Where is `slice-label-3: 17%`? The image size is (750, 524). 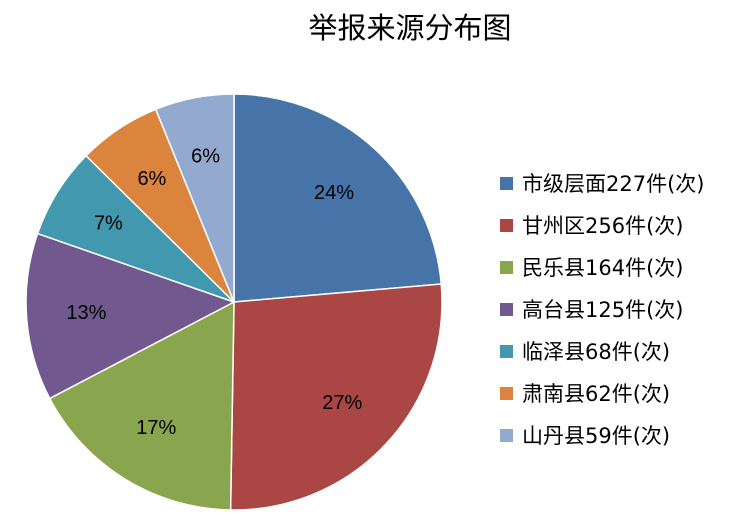 slice-label-3: 17% is located at coordinates (156, 428).